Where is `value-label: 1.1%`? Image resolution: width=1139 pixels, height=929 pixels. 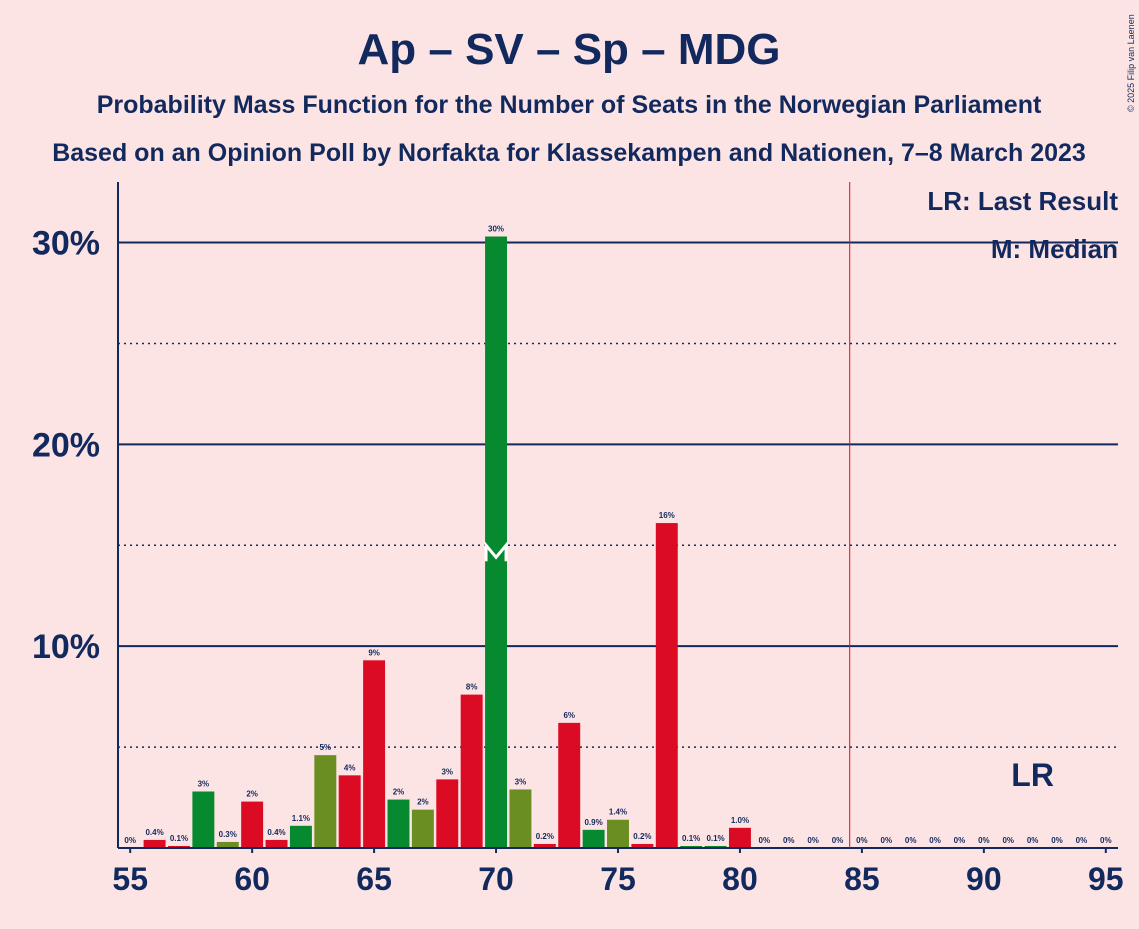
value-label: 1.1% is located at coordinates (301, 818).